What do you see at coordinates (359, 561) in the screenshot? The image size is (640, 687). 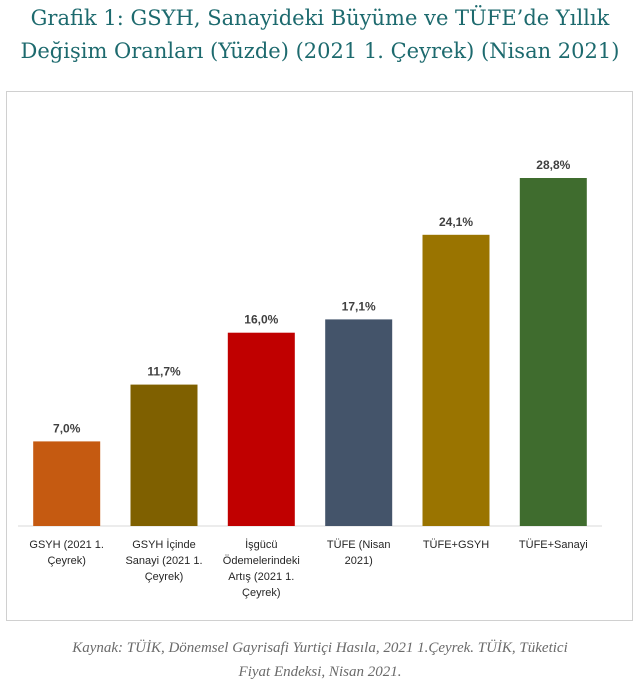 I see `category-label-4-line-2: 2021)` at bounding box center [359, 561].